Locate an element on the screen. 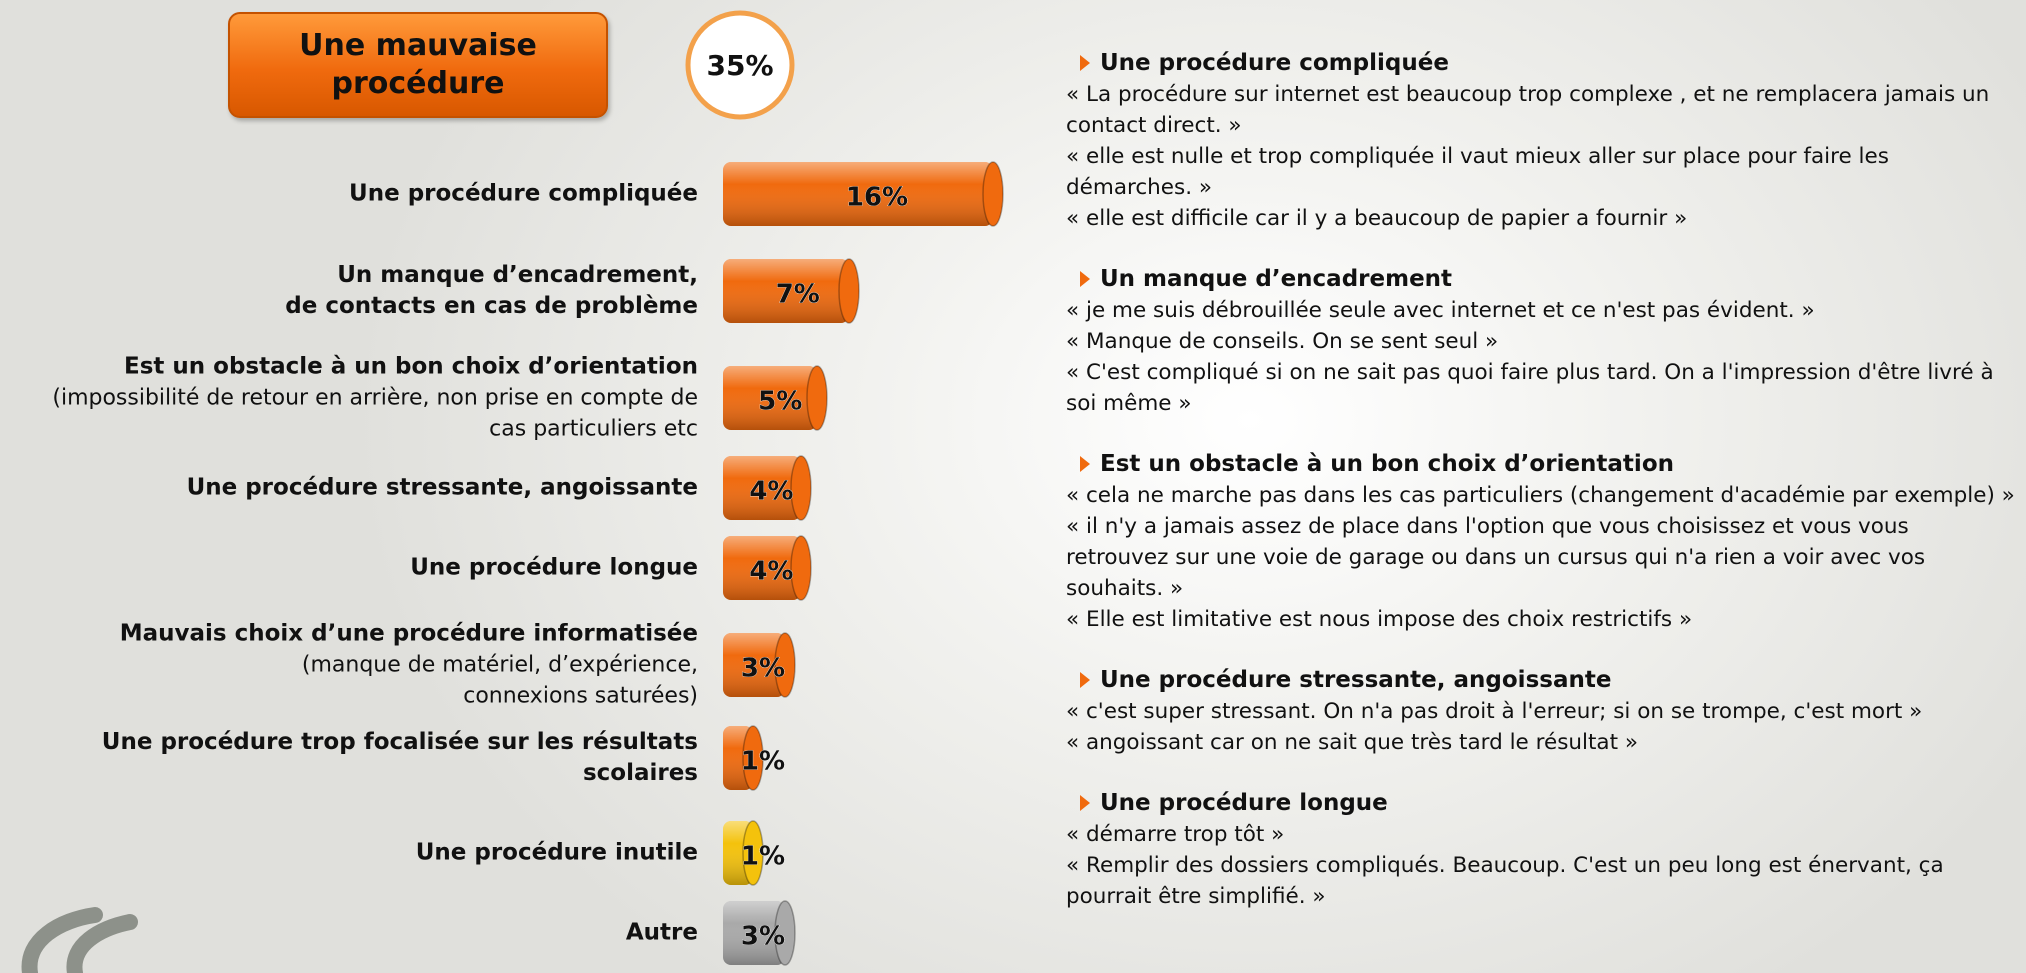 This screenshot has width=2026, height=973. category-name: Autre is located at coordinates (661, 932).